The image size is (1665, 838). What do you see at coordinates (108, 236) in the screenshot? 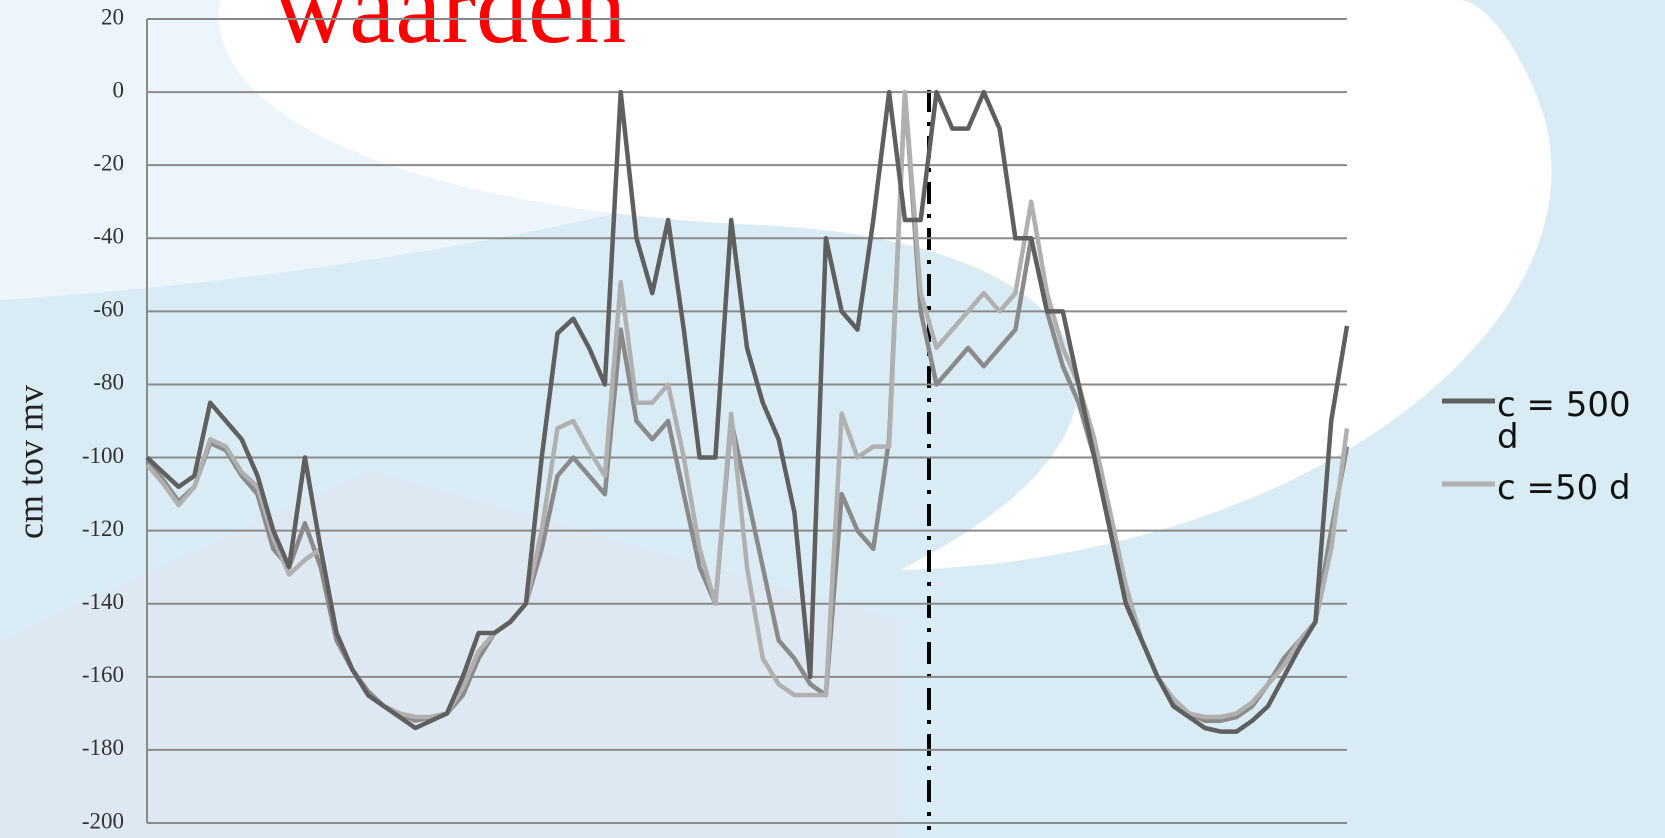
I see `y-tick-label: -40` at bounding box center [108, 236].